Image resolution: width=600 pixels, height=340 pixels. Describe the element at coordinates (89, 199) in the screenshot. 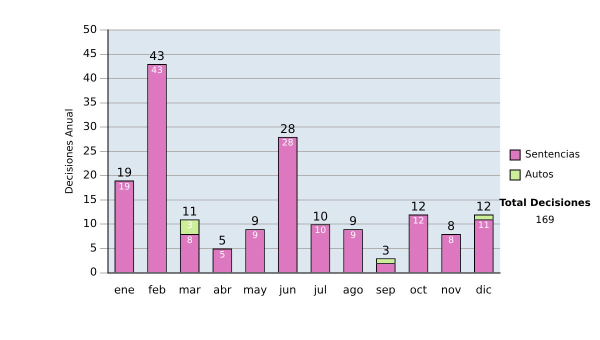

I see `y-tick-label: 15` at that location.